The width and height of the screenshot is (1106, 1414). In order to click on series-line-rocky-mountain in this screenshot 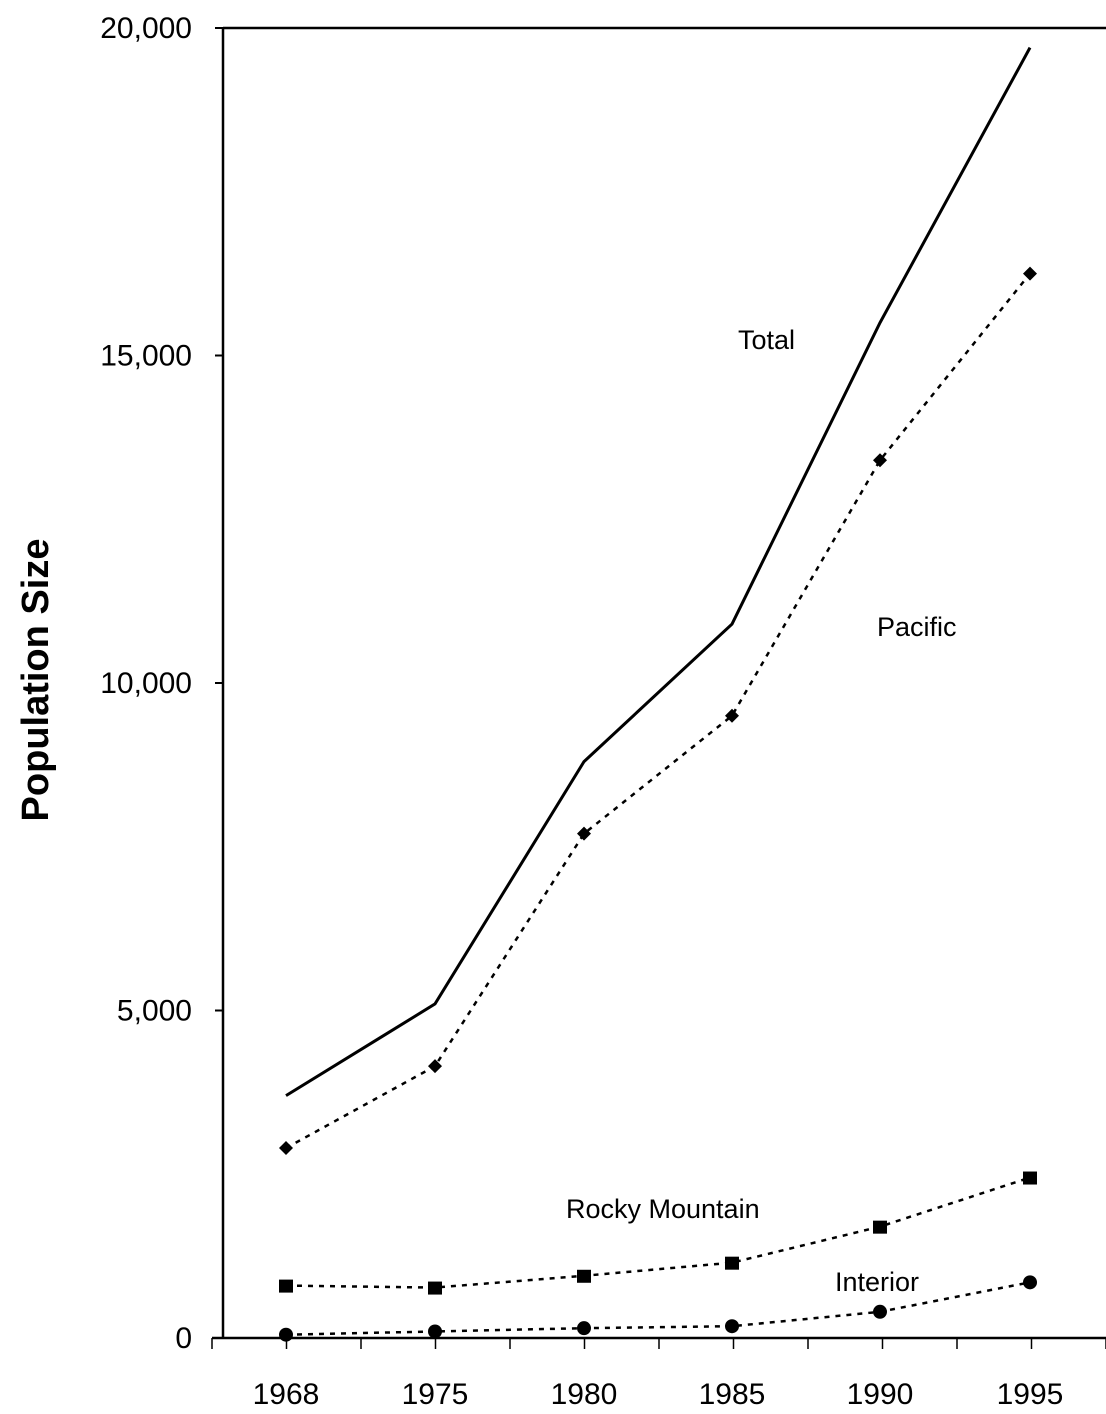, I will do `click(658, 1232)`.